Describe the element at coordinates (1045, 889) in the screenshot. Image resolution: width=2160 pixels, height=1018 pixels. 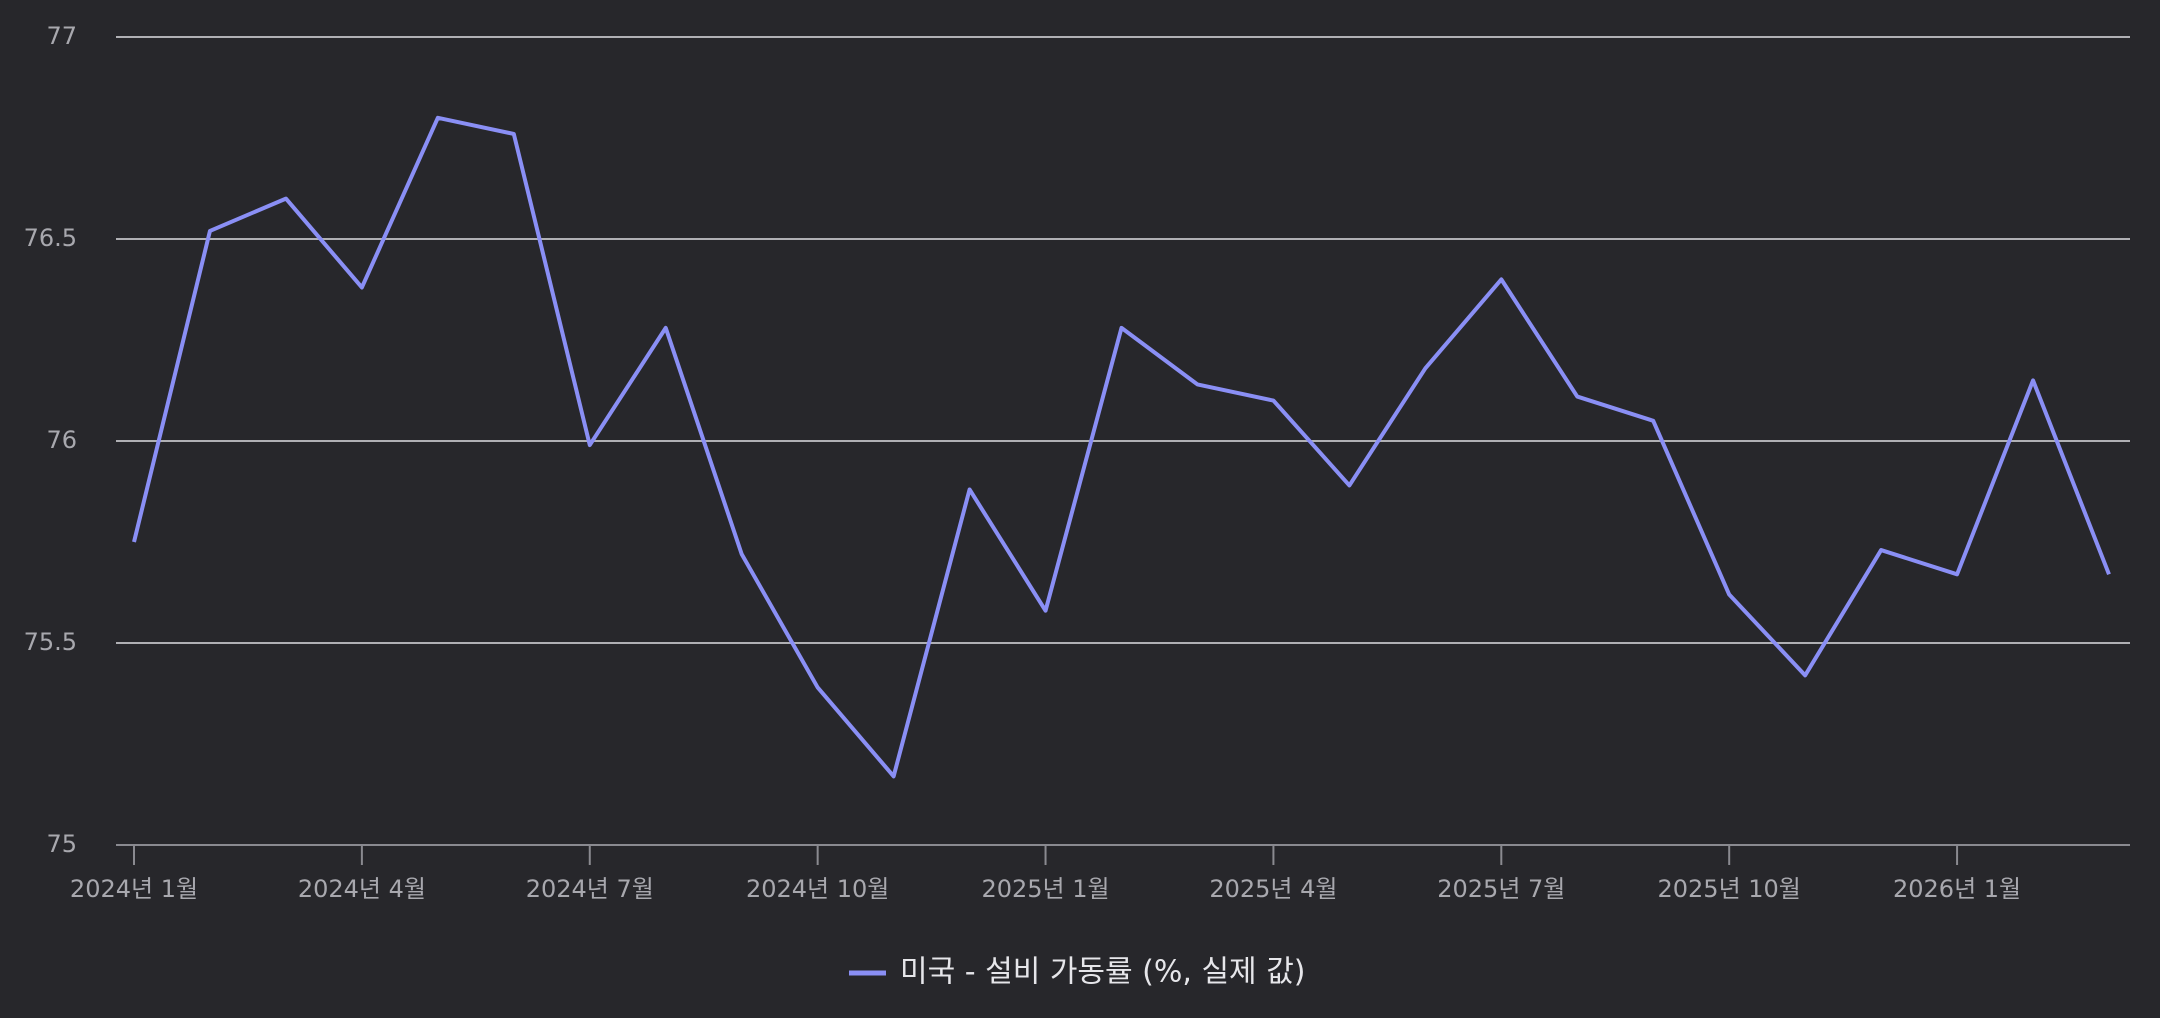
I see `x-tick-label: 2025년 1월` at that location.